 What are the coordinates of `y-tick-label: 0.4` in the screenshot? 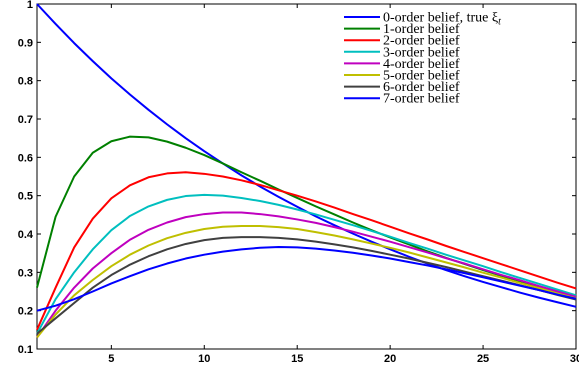 It's located at (26, 235).